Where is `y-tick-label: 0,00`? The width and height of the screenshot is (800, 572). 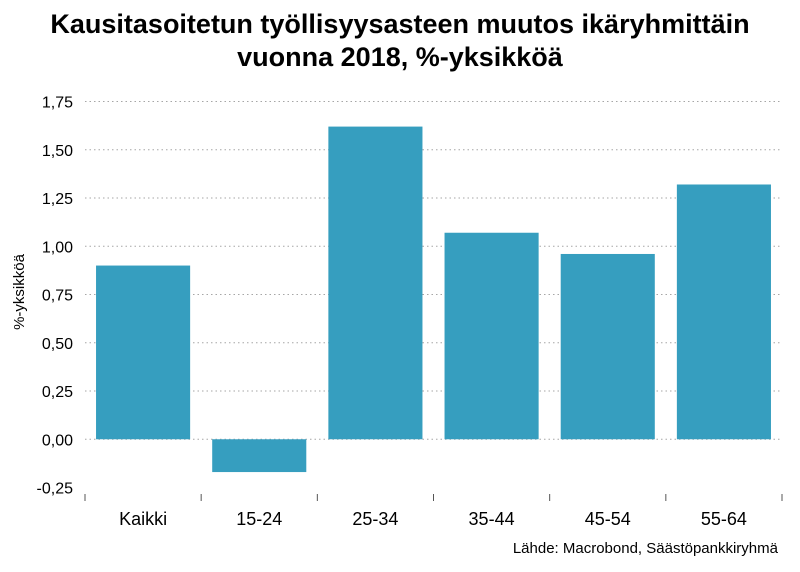
y-tick-label: 0,00 is located at coordinates (57, 440).